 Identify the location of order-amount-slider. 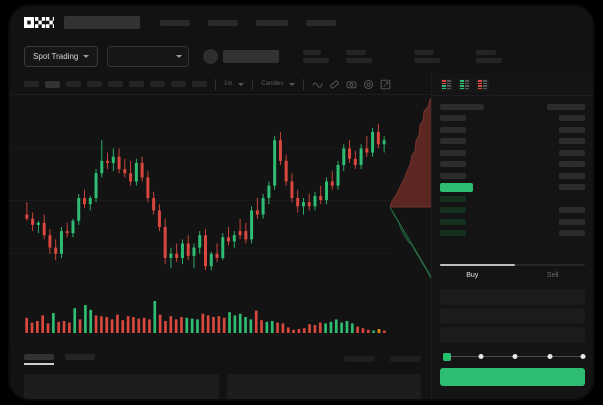
(513, 356).